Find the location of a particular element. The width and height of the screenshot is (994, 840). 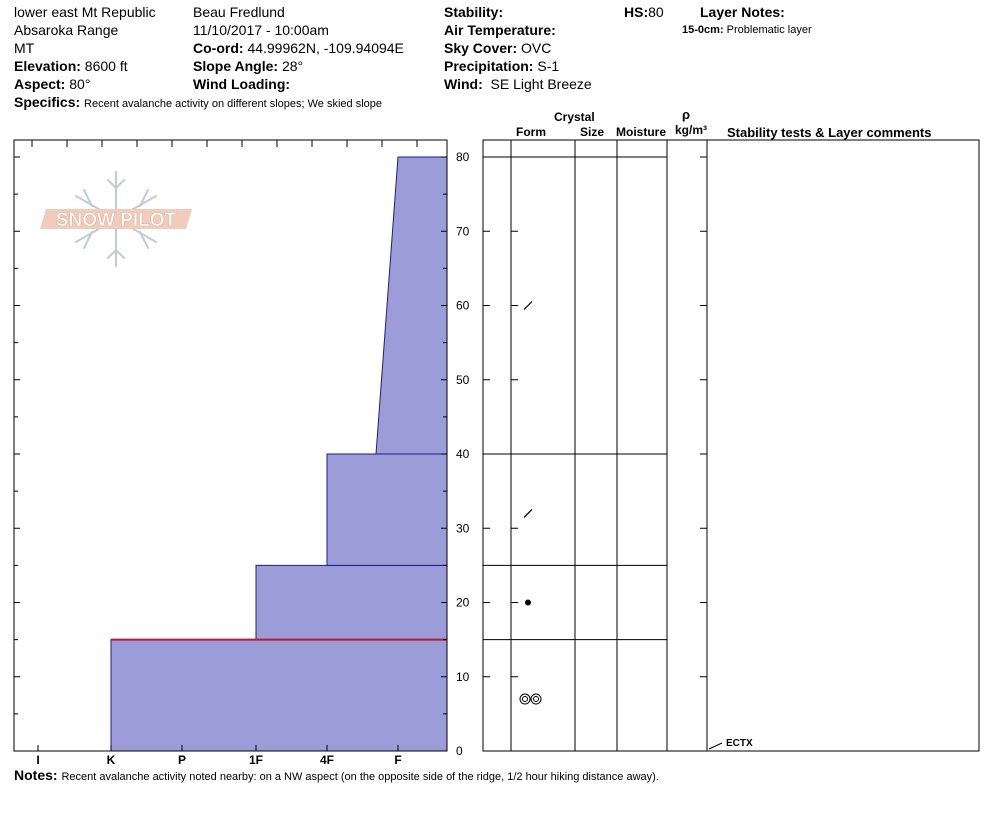

precipitation-row: Precipitation: S-1 is located at coordinates (502, 66).